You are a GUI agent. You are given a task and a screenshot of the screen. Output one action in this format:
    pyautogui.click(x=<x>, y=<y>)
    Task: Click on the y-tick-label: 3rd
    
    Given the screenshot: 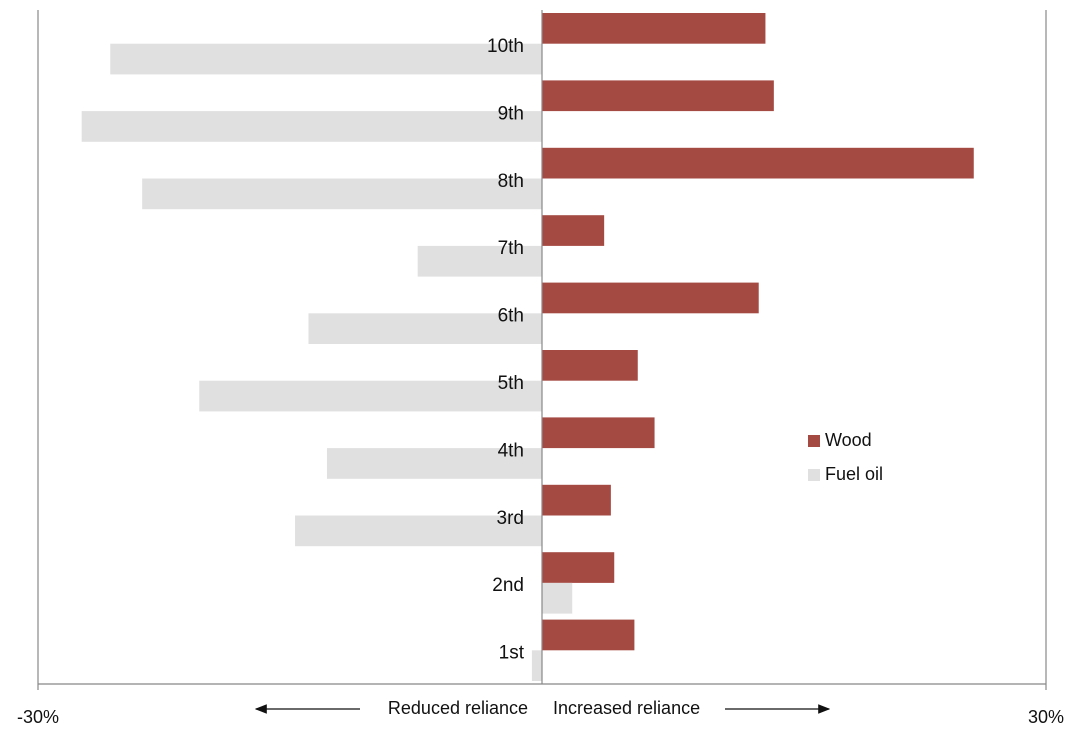 What is the action you would take?
    pyautogui.click(x=510, y=518)
    